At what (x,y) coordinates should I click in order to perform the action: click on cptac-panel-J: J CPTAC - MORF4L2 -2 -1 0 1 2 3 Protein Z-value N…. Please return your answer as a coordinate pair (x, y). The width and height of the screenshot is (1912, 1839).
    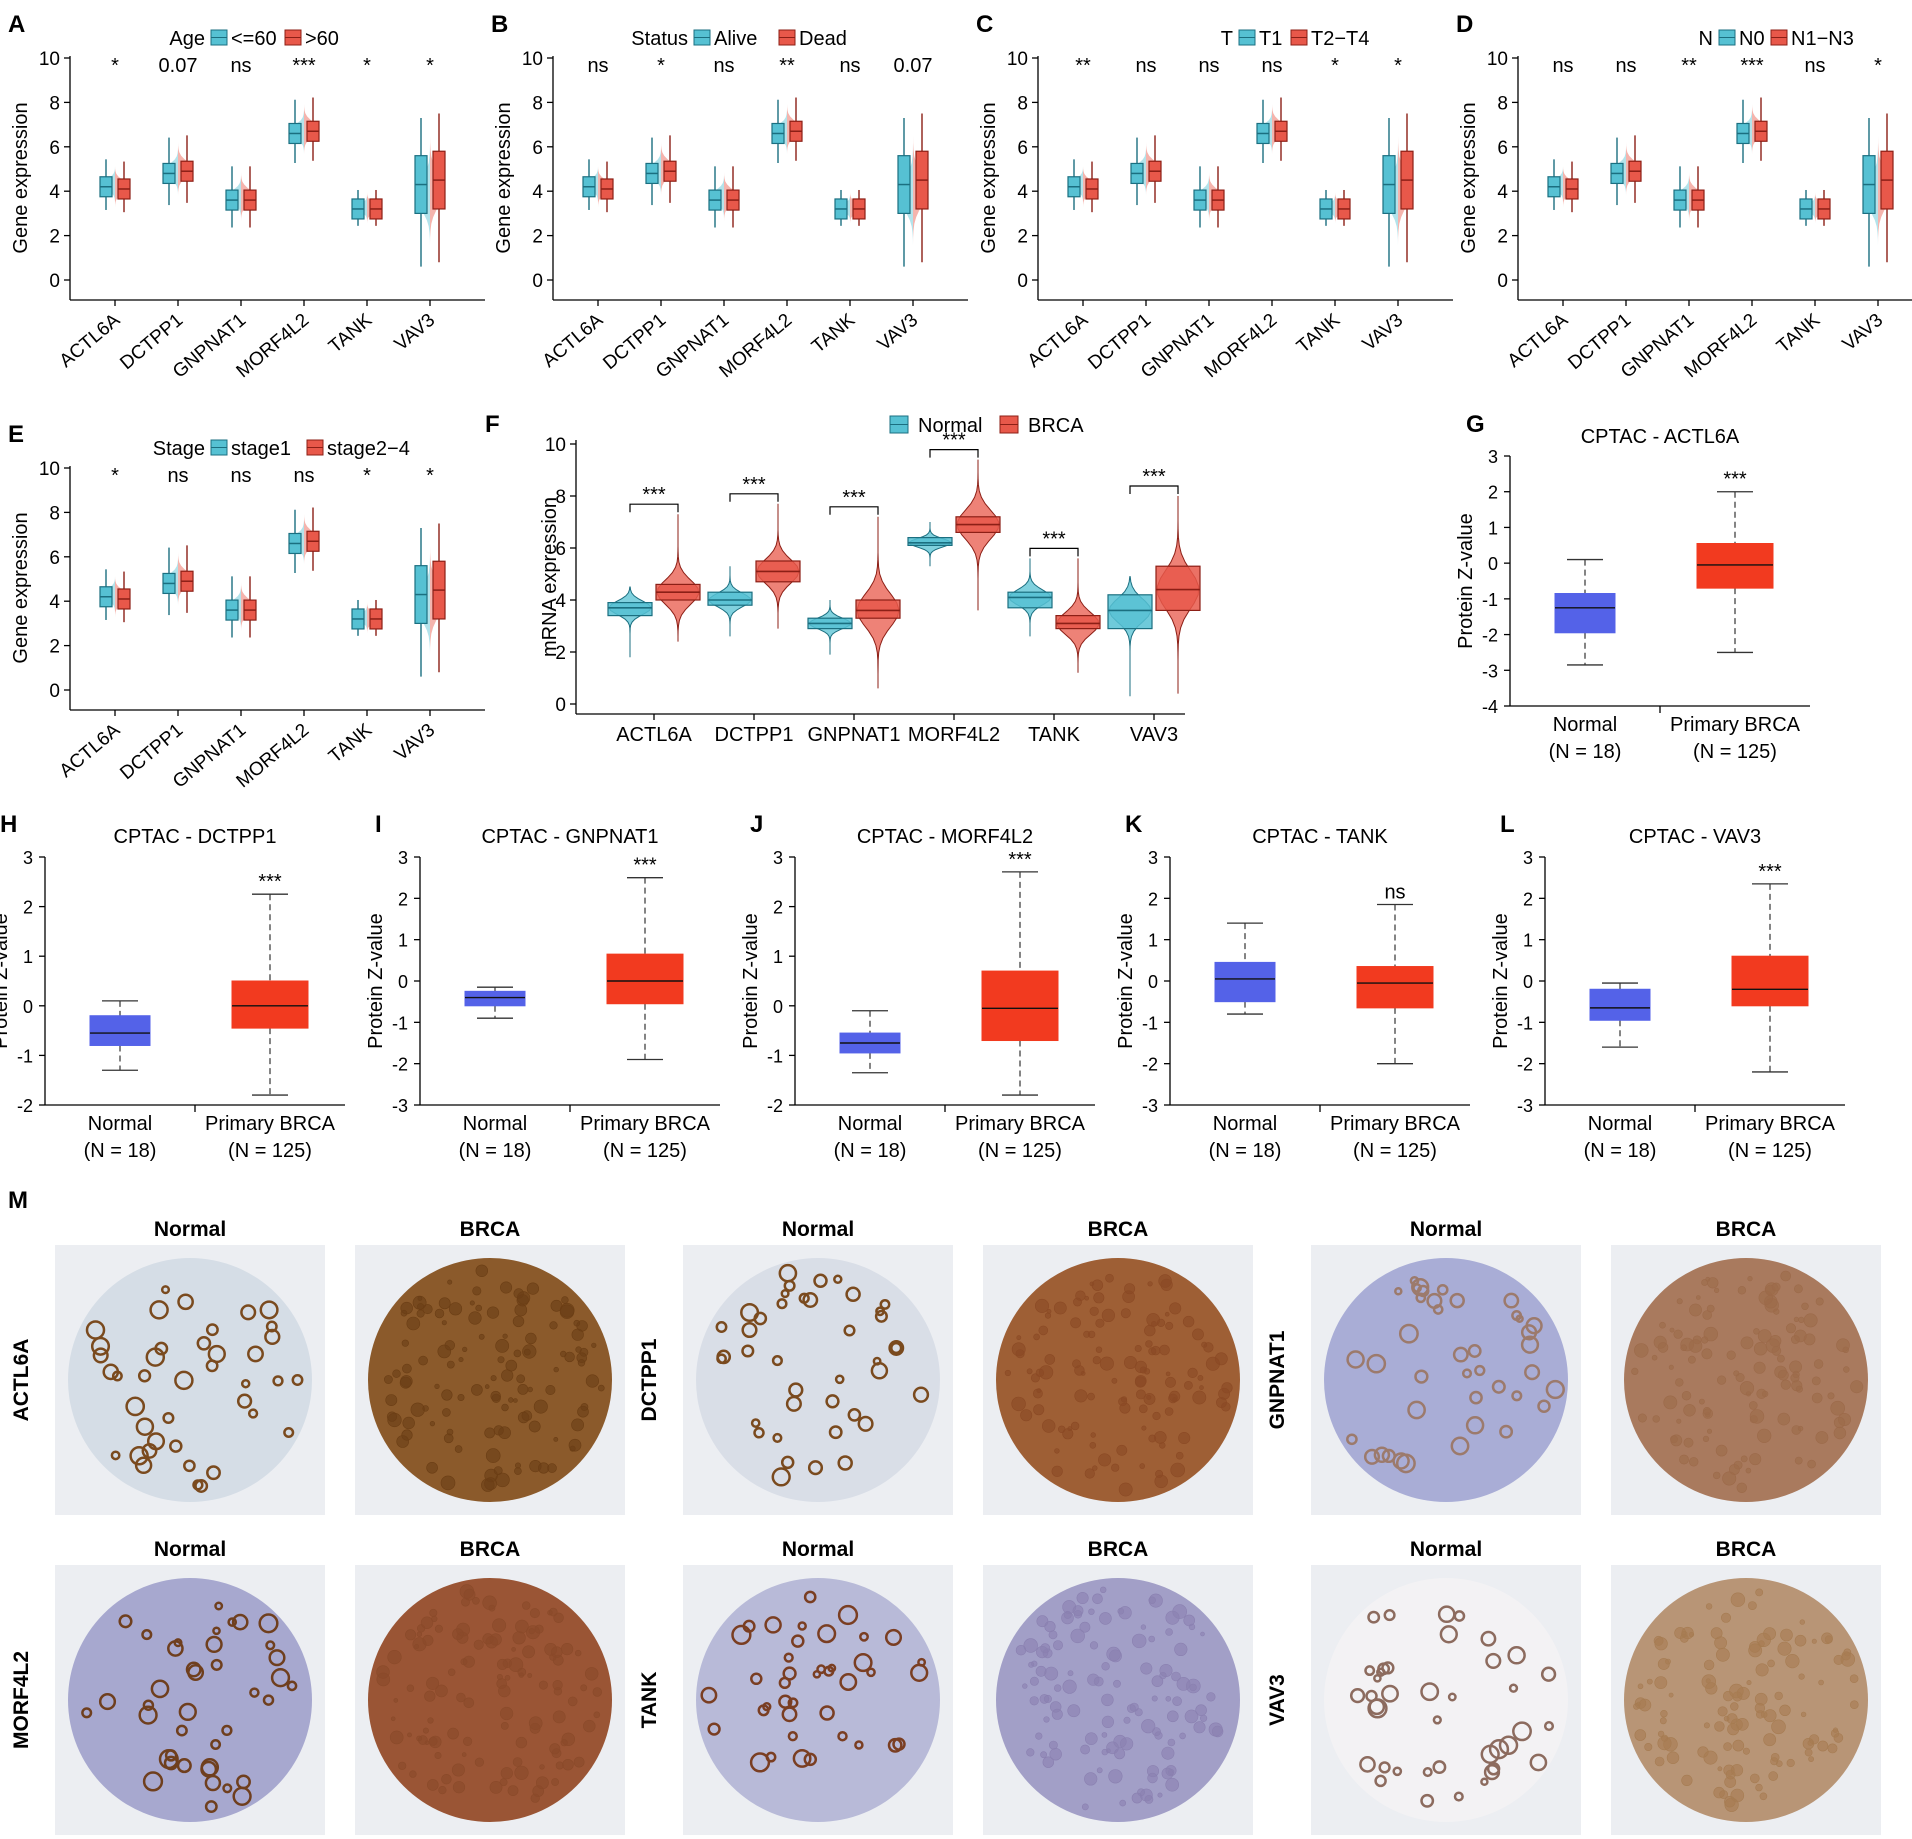
    Looking at the image, I should click on (917, 986).